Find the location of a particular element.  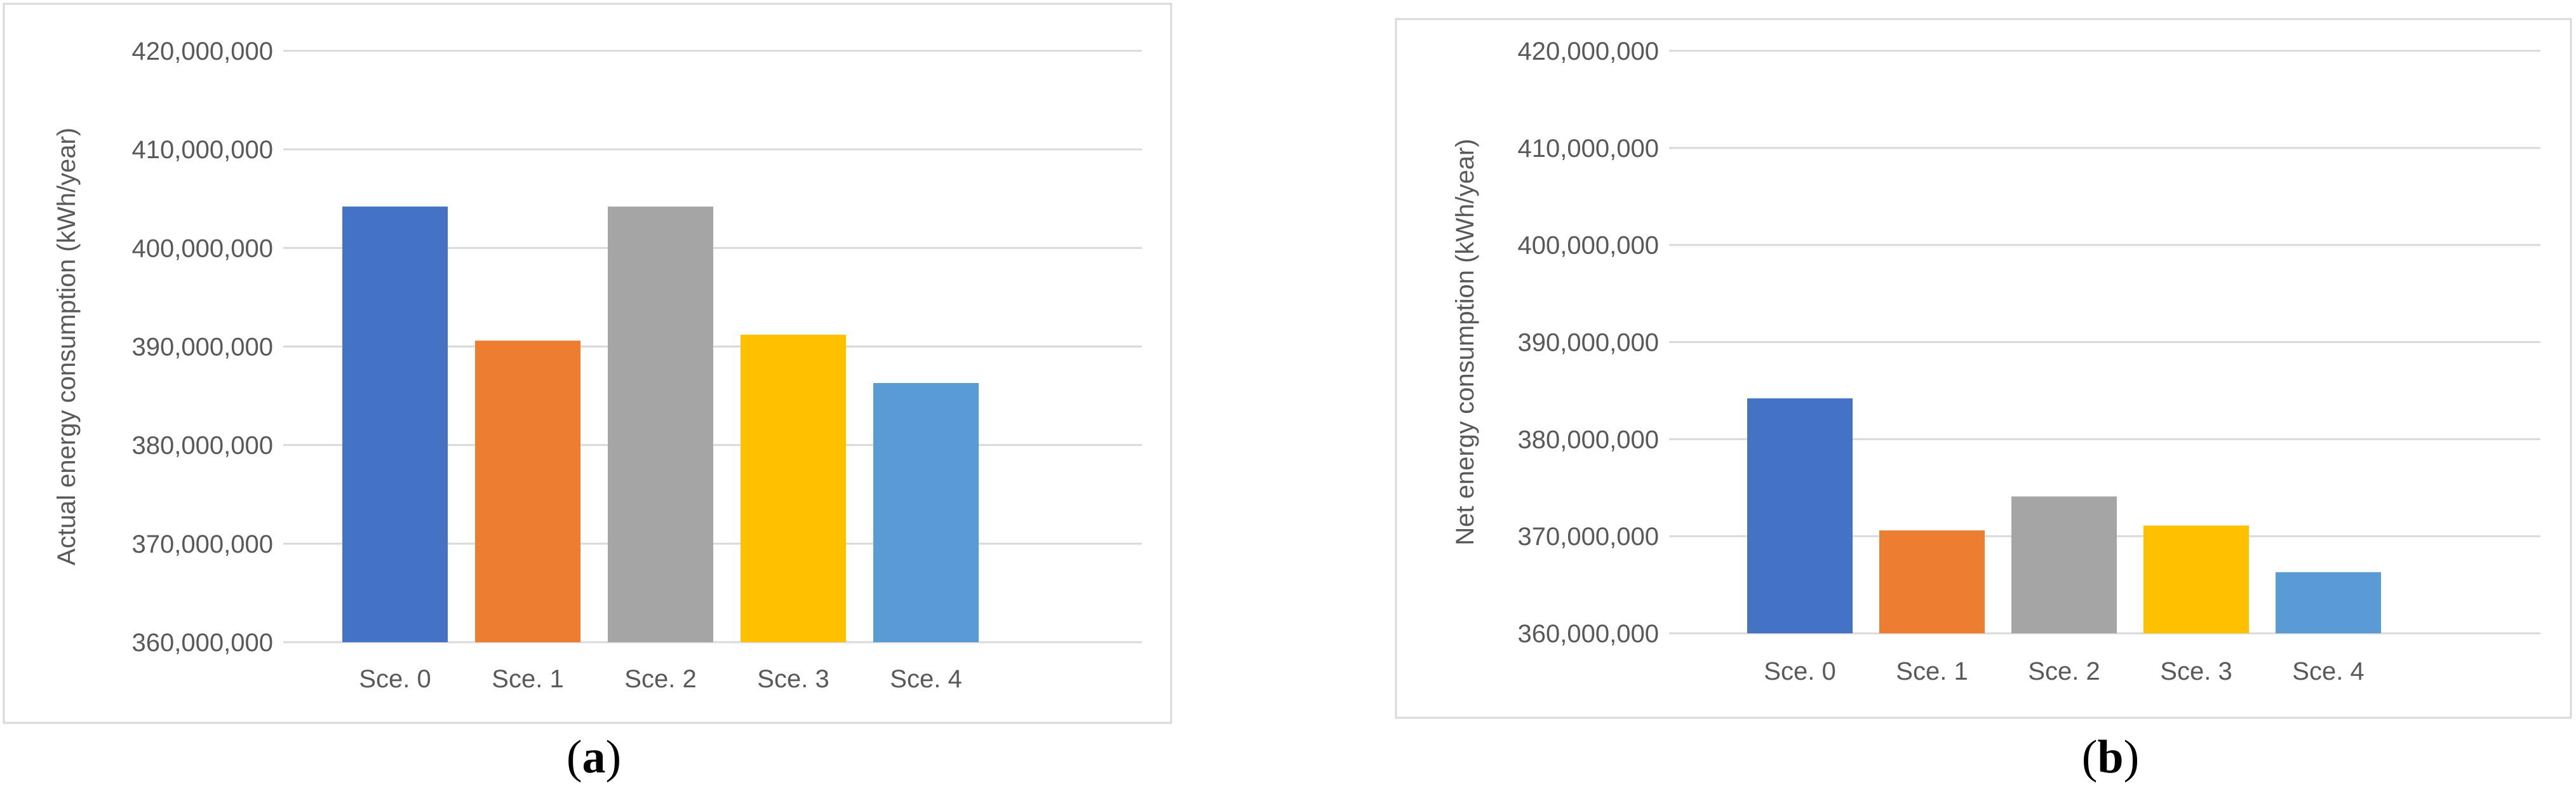

y-tick-label-b-0: 360,000,000 is located at coordinates (1588, 634).